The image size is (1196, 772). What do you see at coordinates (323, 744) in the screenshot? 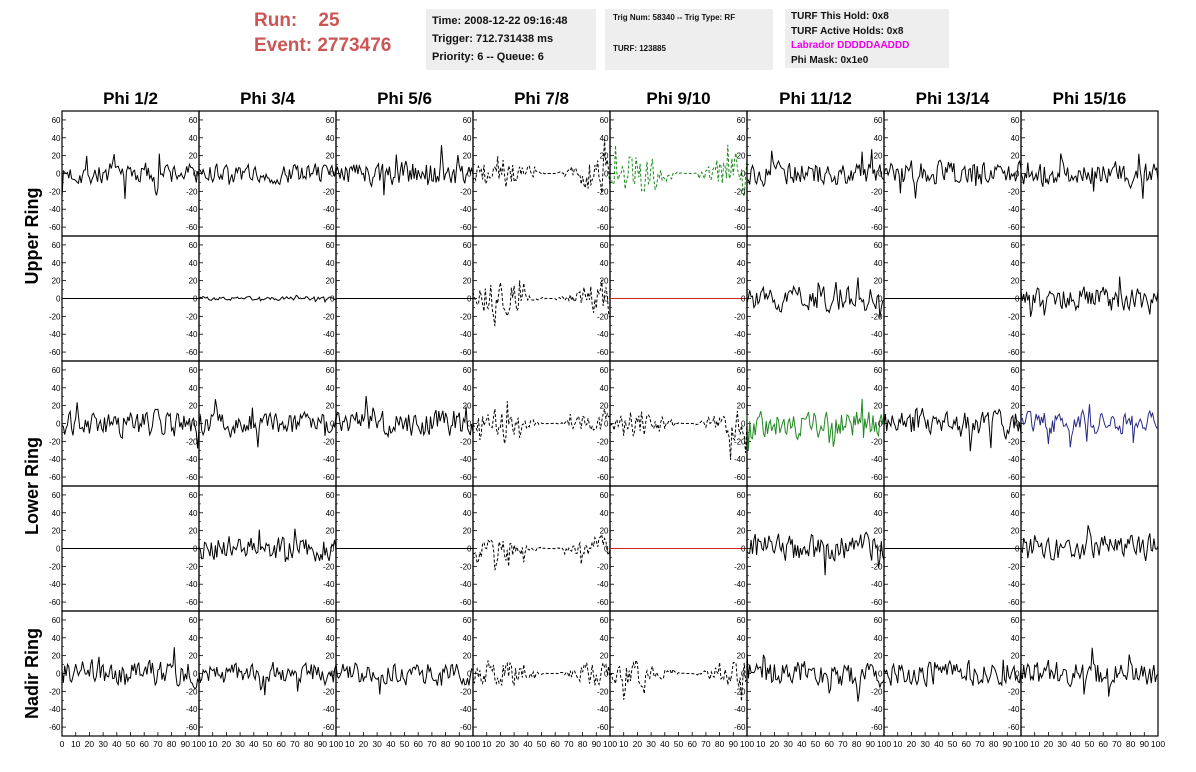
I see `x-tick-label: 90` at bounding box center [323, 744].